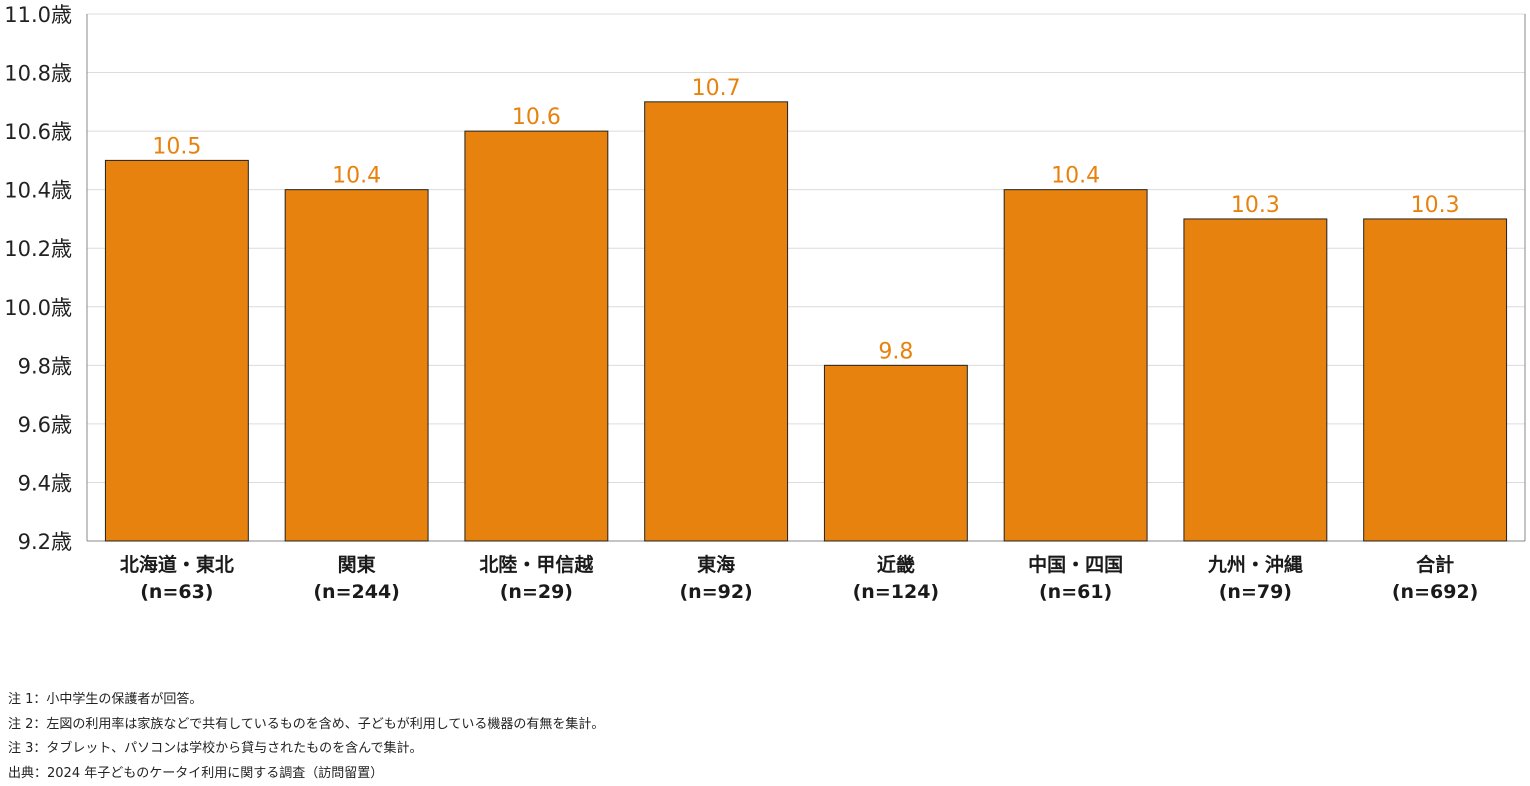 The height and width of the screenshot is (786, 1530). Describe the element at coordinates (896, 592) in the screenshot. I see `x-tick-sample-size: (n=124)` at that location.